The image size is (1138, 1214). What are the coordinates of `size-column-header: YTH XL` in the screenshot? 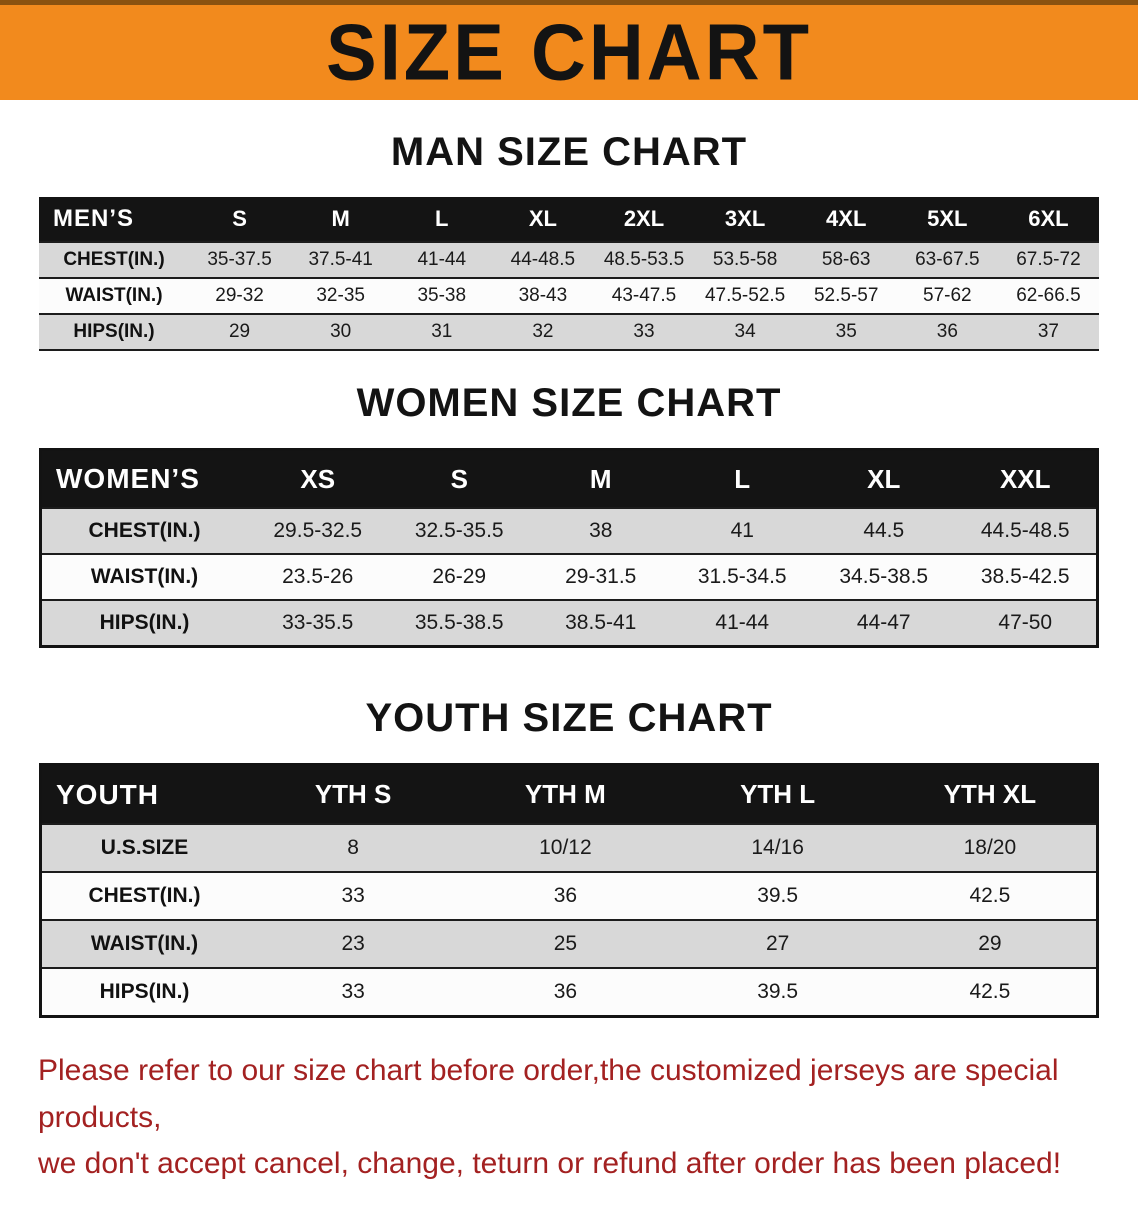 It's located at (990, 794).